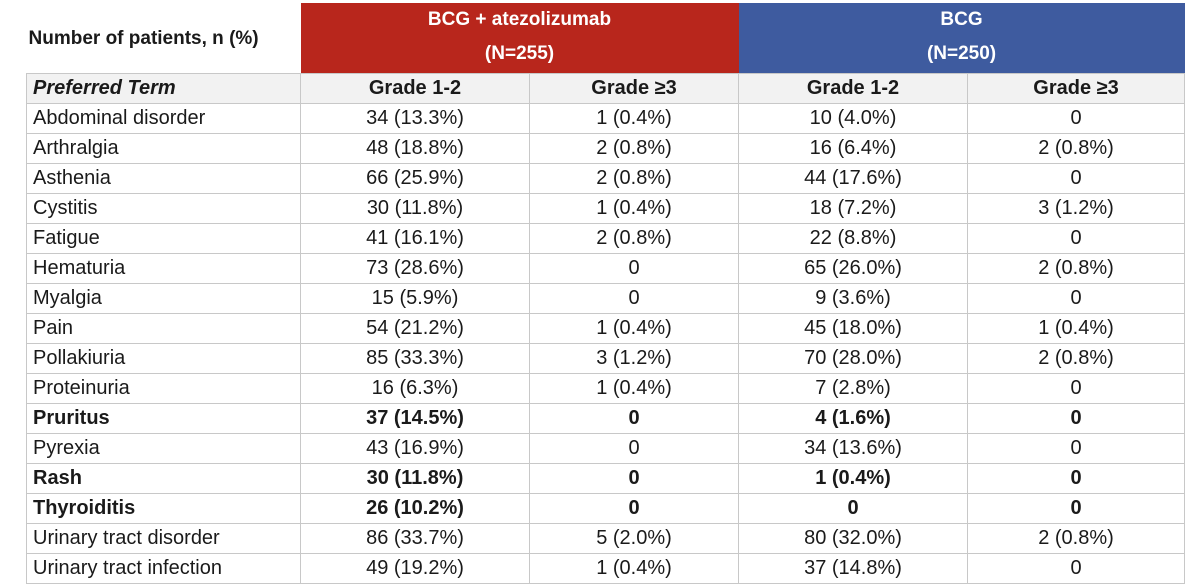 The image size is (1200, 584). I want to click on arm-name: BCG + atezolizumab, so click(519, 19).